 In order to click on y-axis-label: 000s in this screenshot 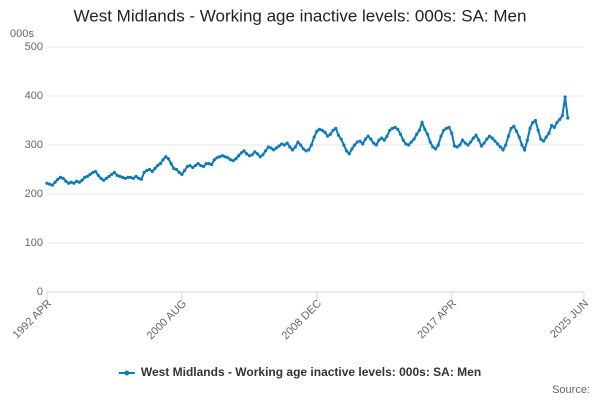, I will do `click(22, 34)`.